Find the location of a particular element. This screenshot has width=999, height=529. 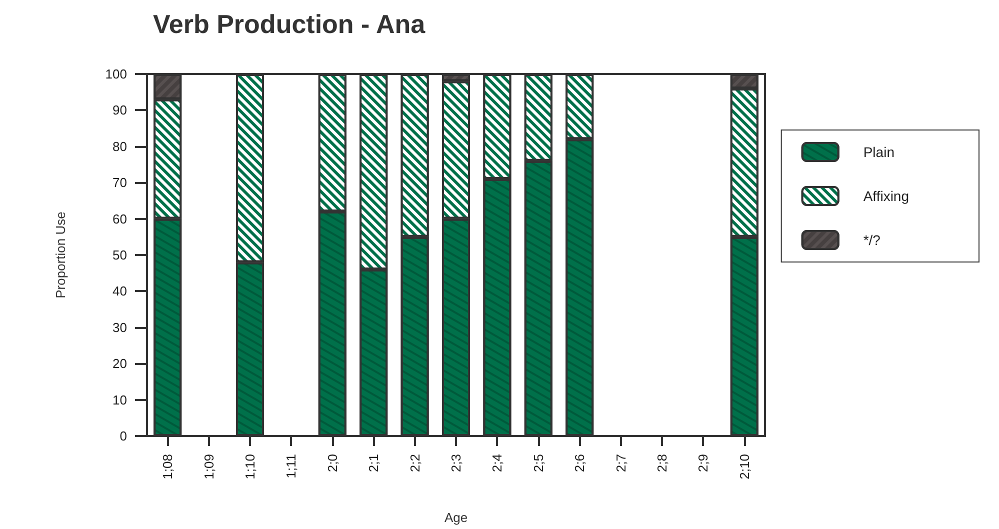

y-tick-label: 0 is located at coordinates (123, 436).